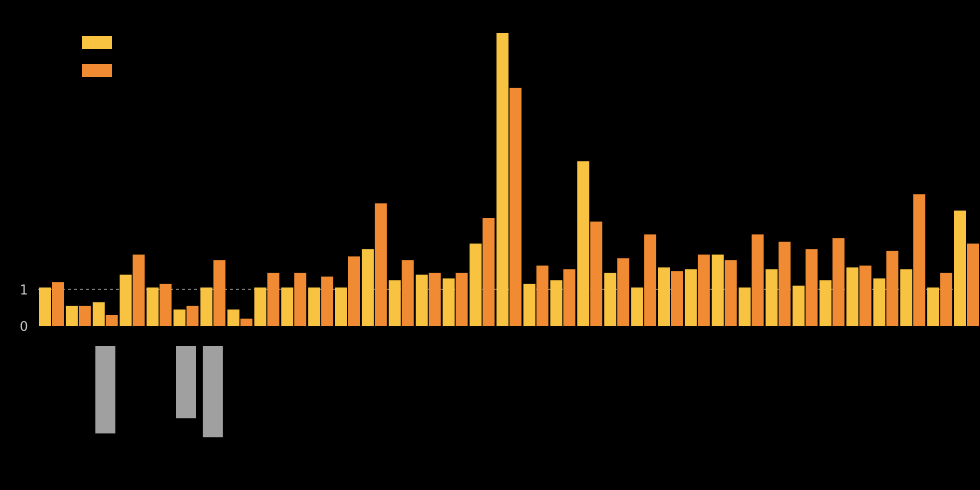 The image size is (980, 490). Describe the element at coordinates (24, 290) in the screenshot. I see `y-tick-label: 1` at that location.